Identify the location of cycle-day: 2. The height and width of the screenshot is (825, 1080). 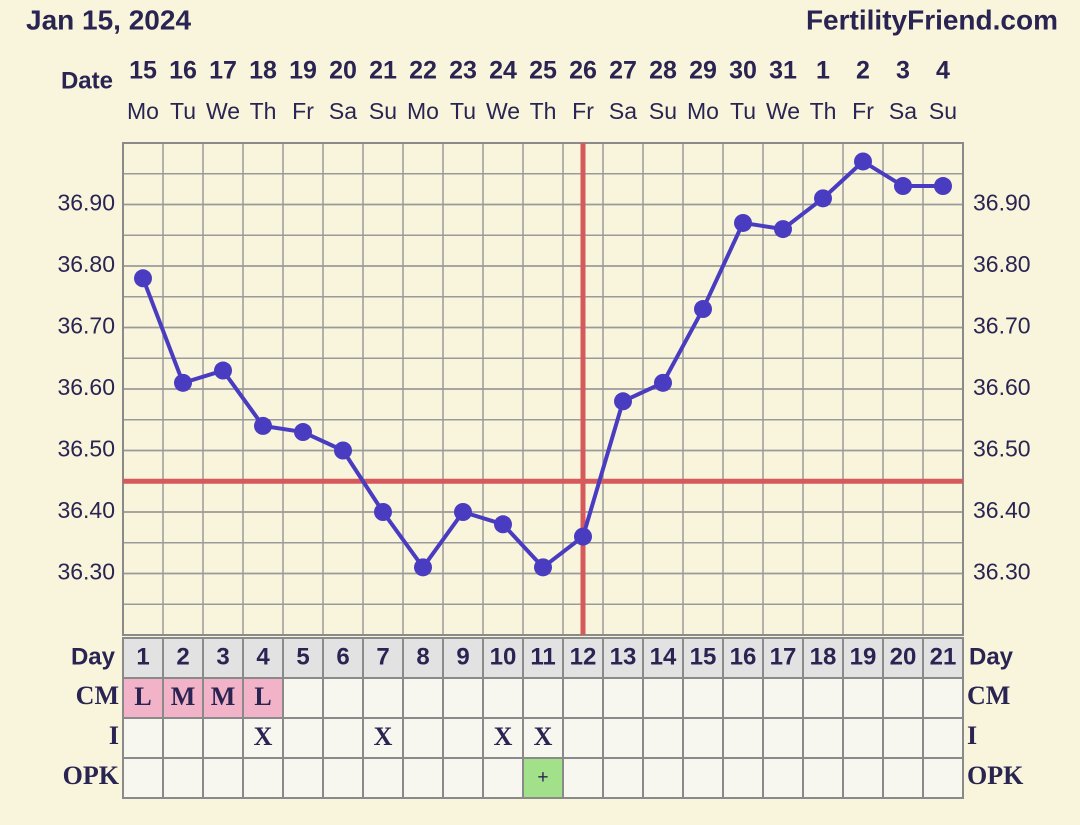
(182, 656).